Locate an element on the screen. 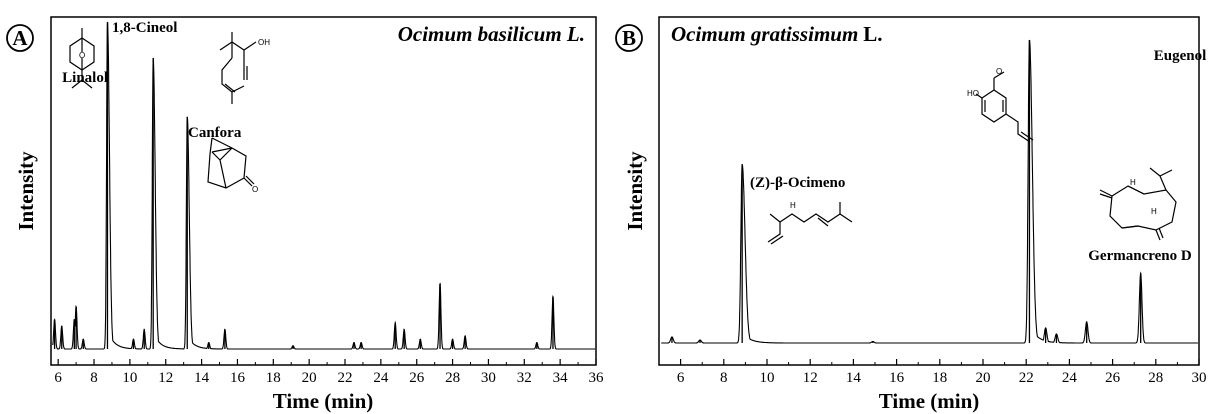  x-tick-label: 36 is located at coordinates (597, 378).